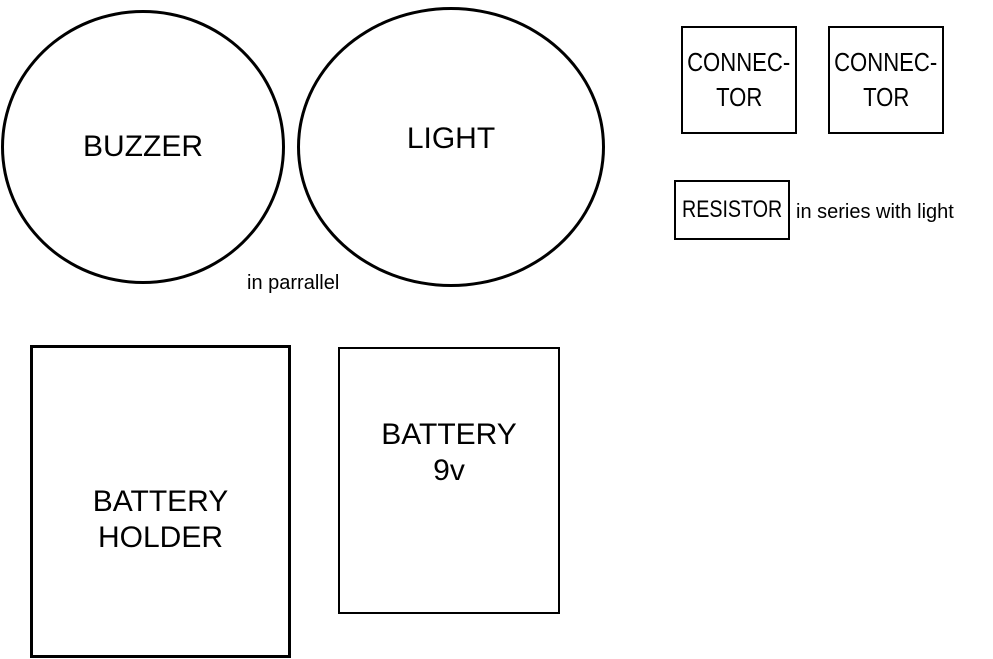 Image resolution: width=993 pixels, height=659 pixels. Describe the element at coordinates (739, 97) in the screenshot. I see `connector-1-line2: TOR` at that location.